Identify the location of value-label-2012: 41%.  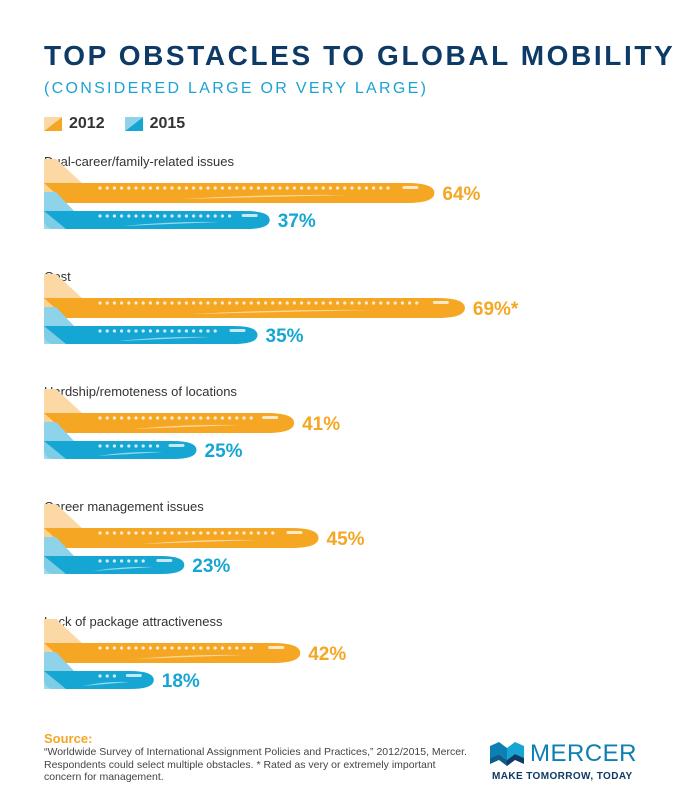
(321, 424).